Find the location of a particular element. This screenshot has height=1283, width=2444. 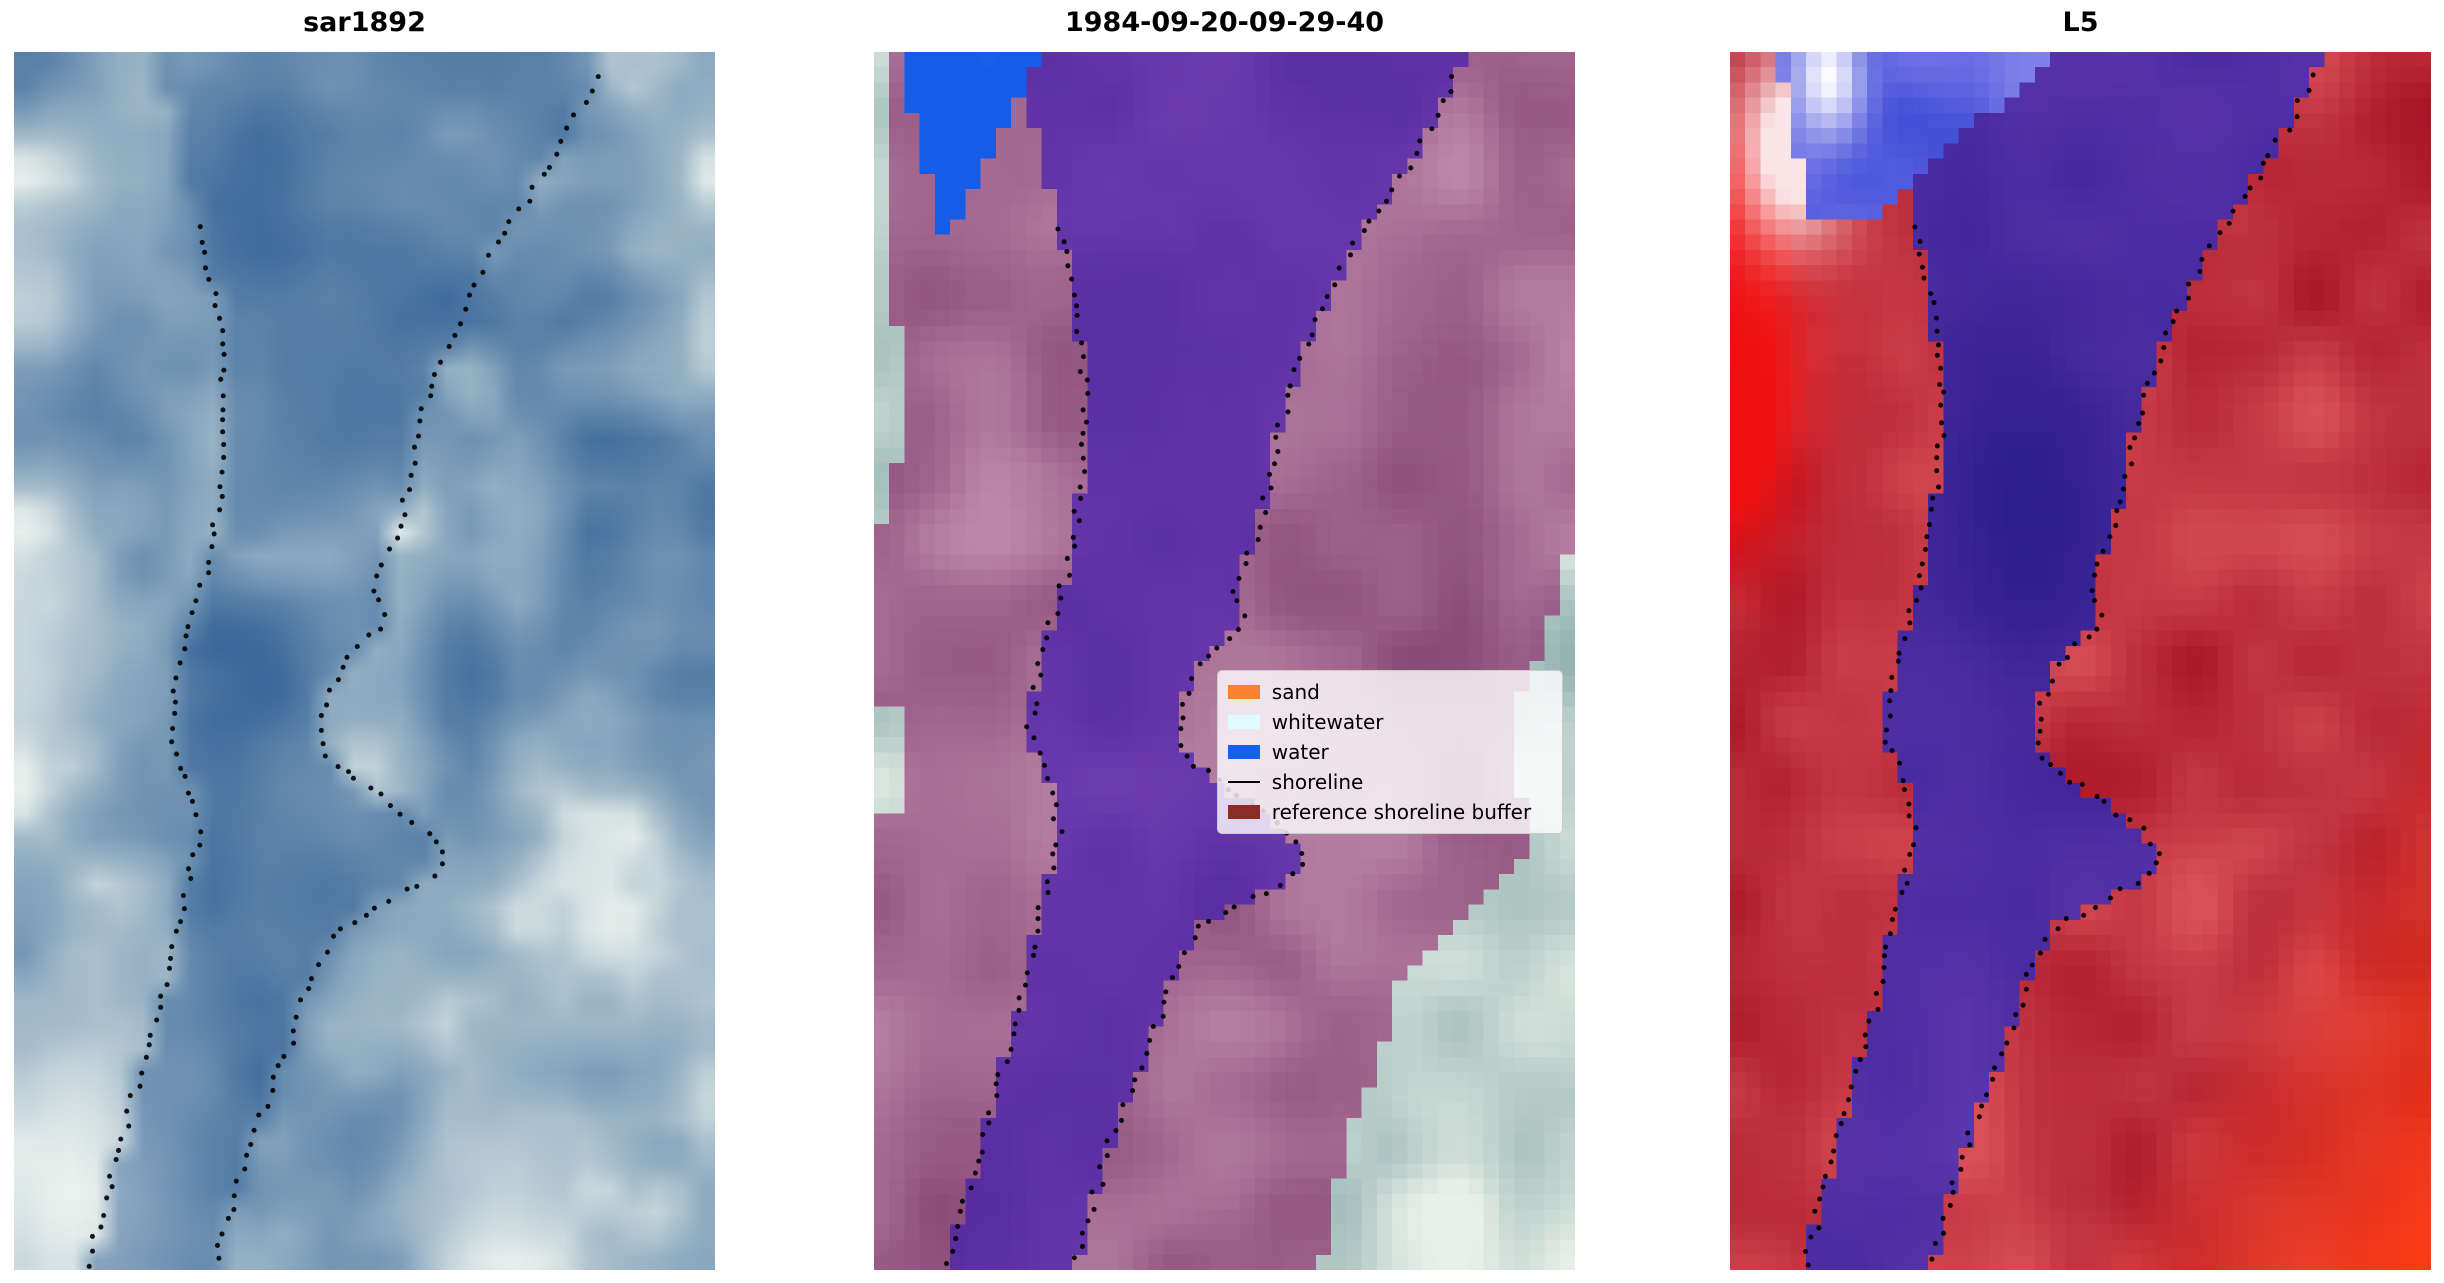

water-swatch is located at coordinates (1243, 751).